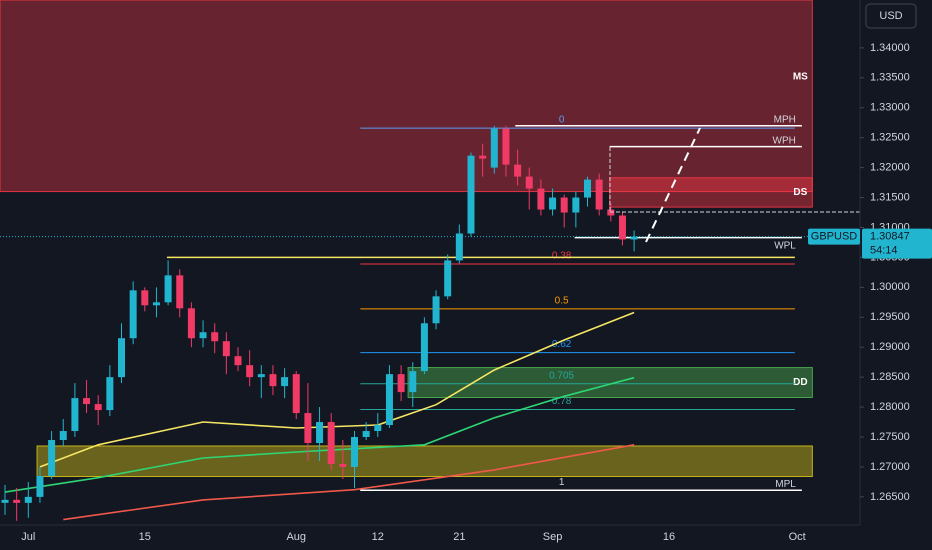 This screenshot has height=550, width=932. I want to click on symbol-label: GBPUSD, so click(834, 237).